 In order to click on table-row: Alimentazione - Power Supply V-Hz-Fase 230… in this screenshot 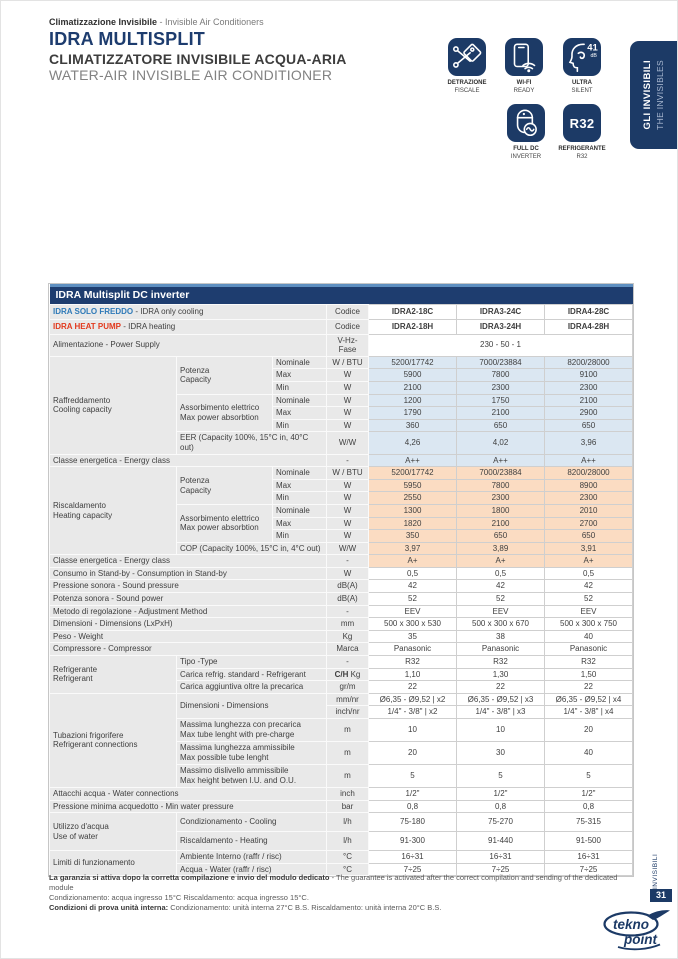, I will do `click(341, 345)`.